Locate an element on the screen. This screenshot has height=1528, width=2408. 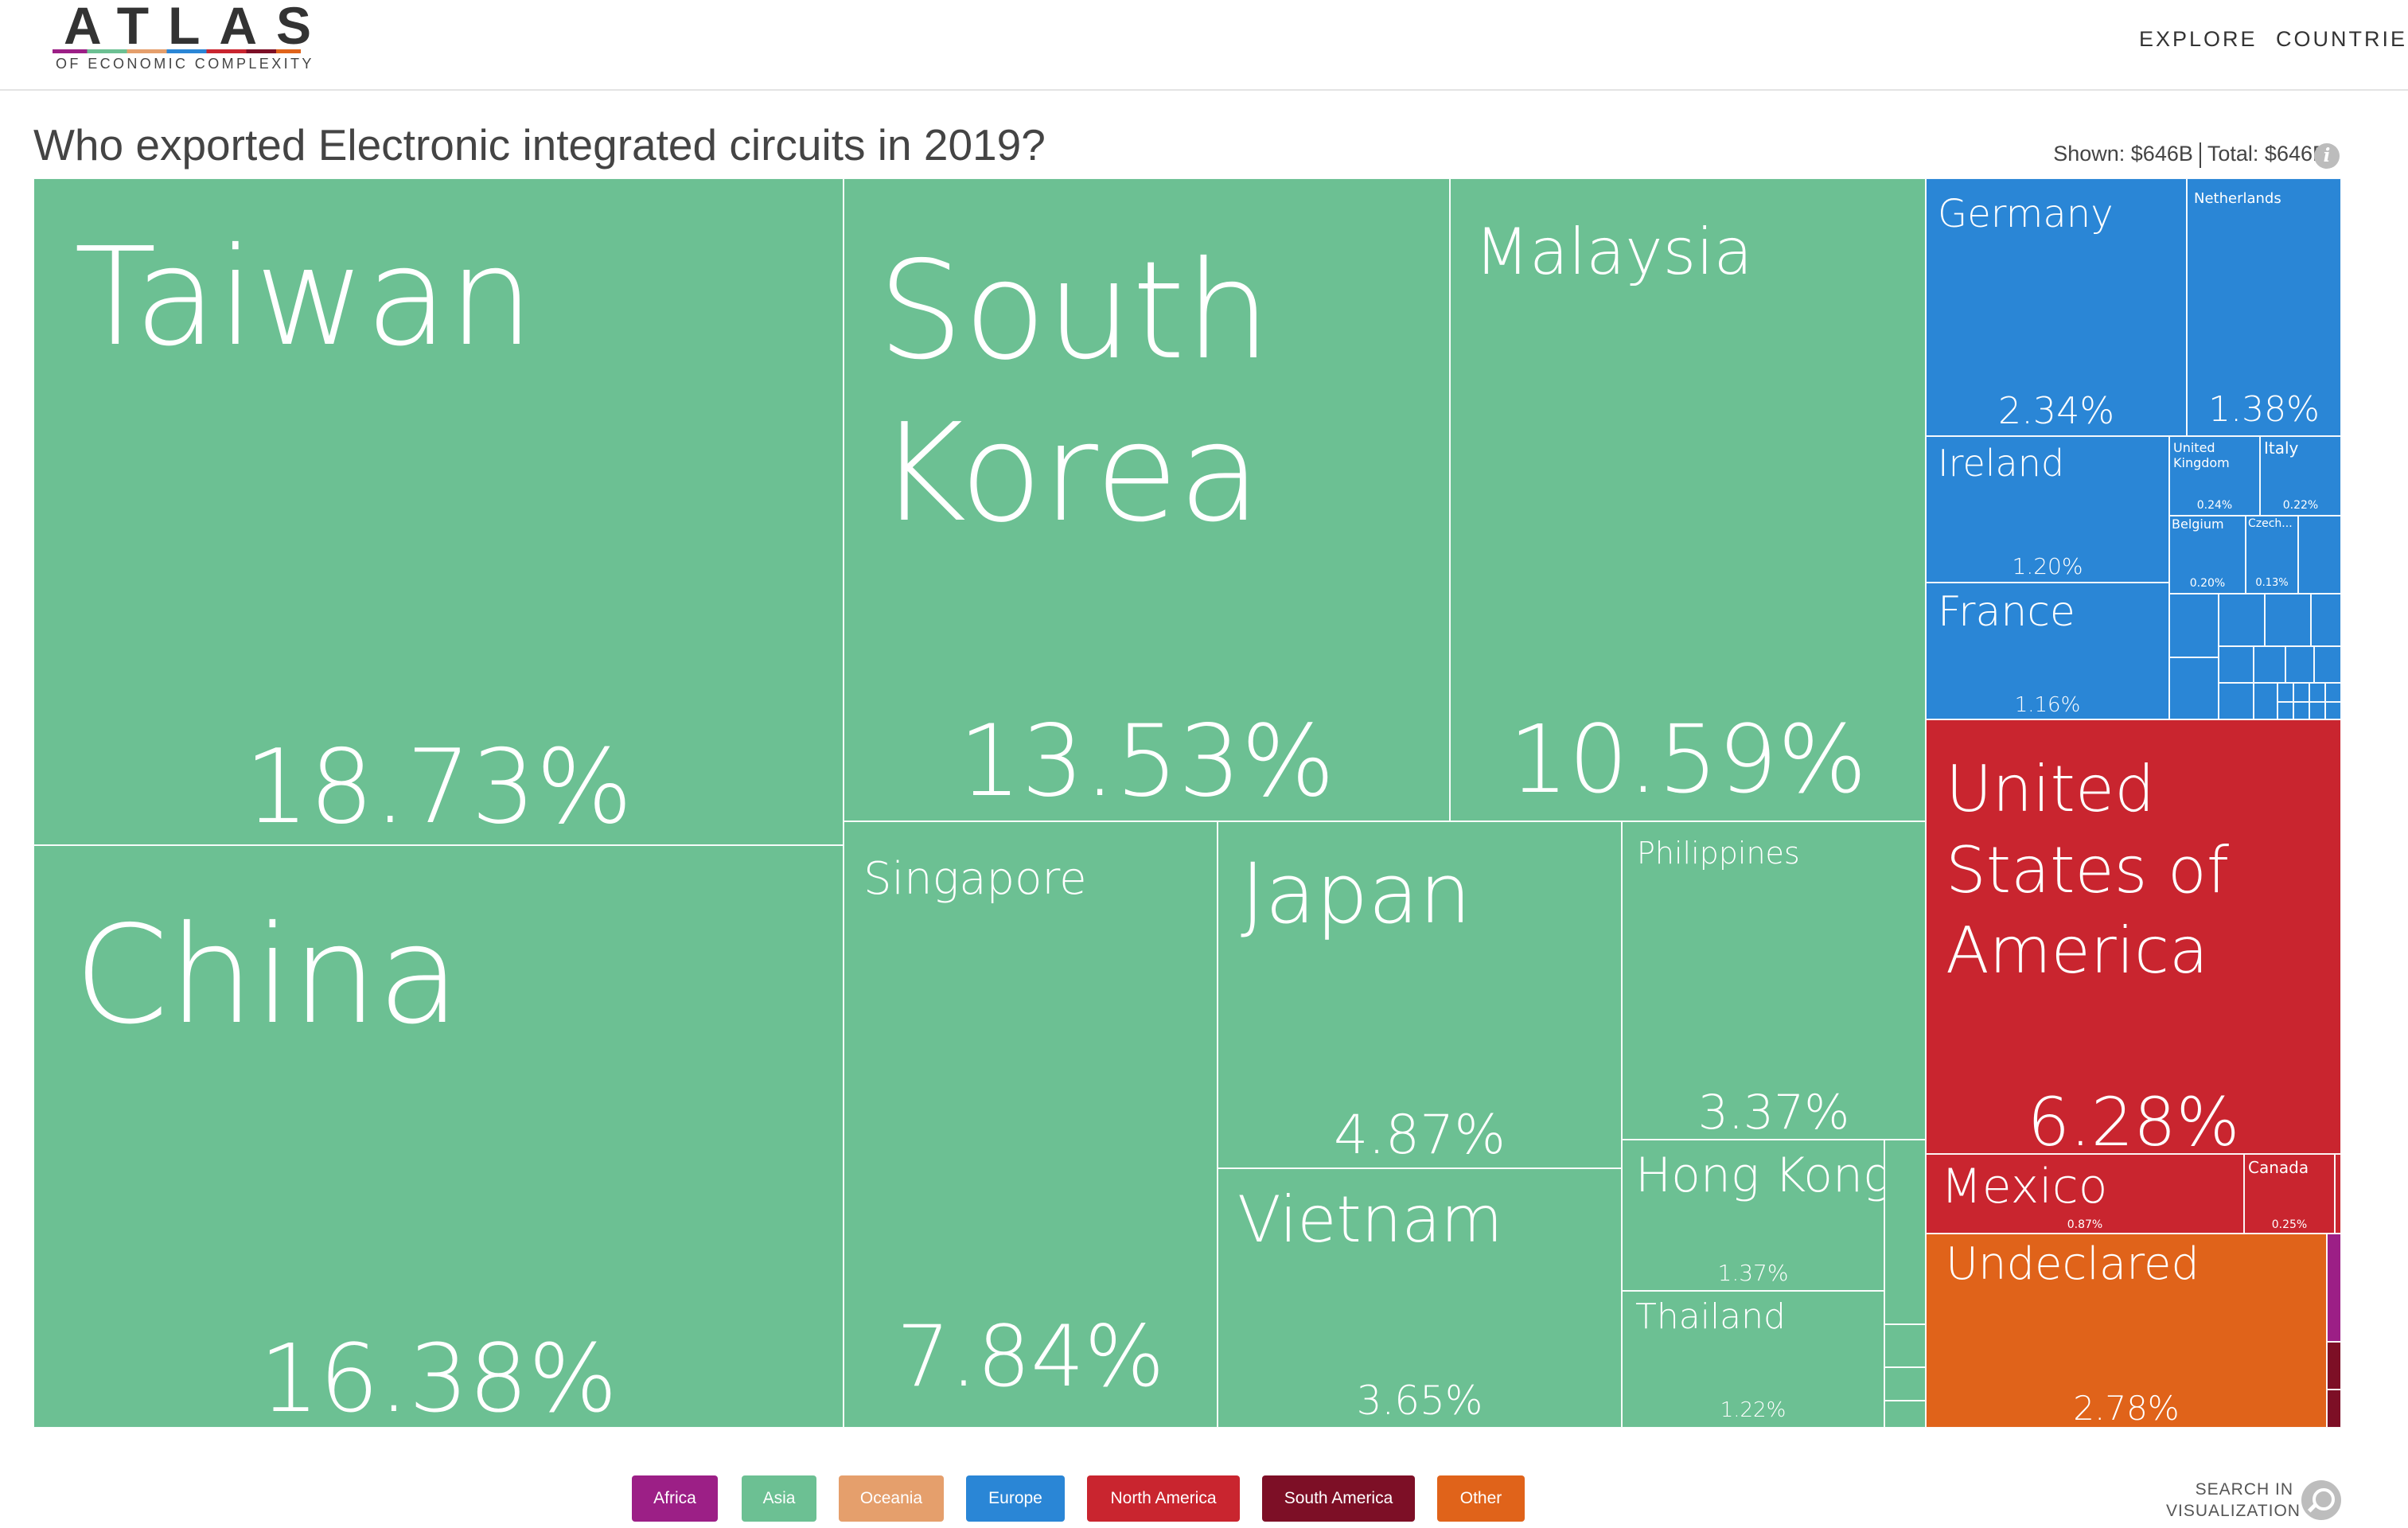
tile-france: France 1.16% is located at coordinates (2047, 651).